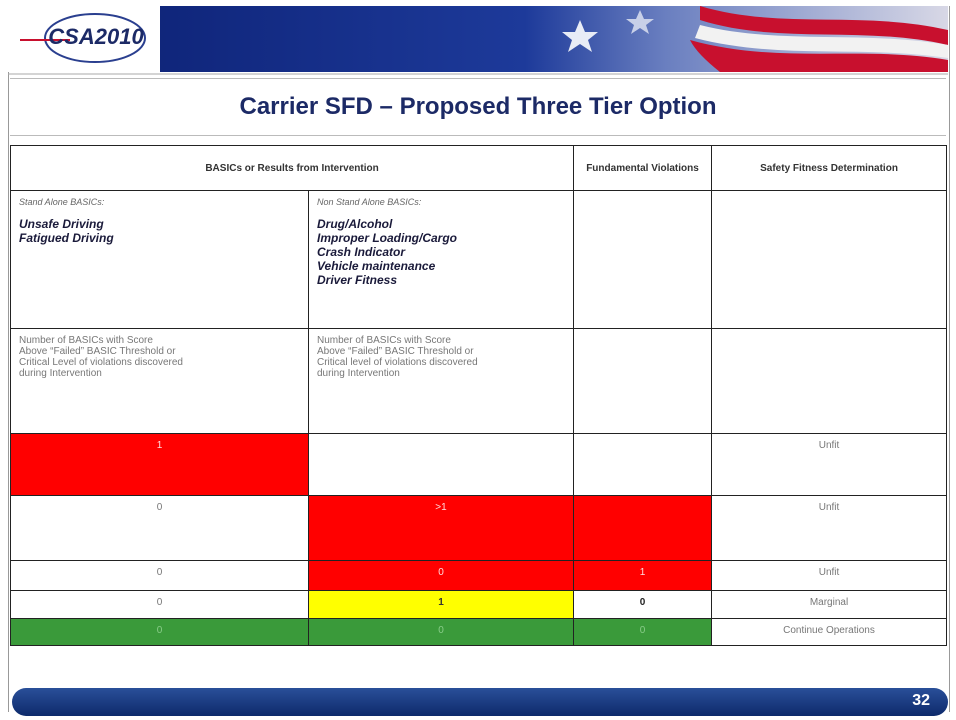  I want to click on logo-text: CSA2010, so click(96, 36).